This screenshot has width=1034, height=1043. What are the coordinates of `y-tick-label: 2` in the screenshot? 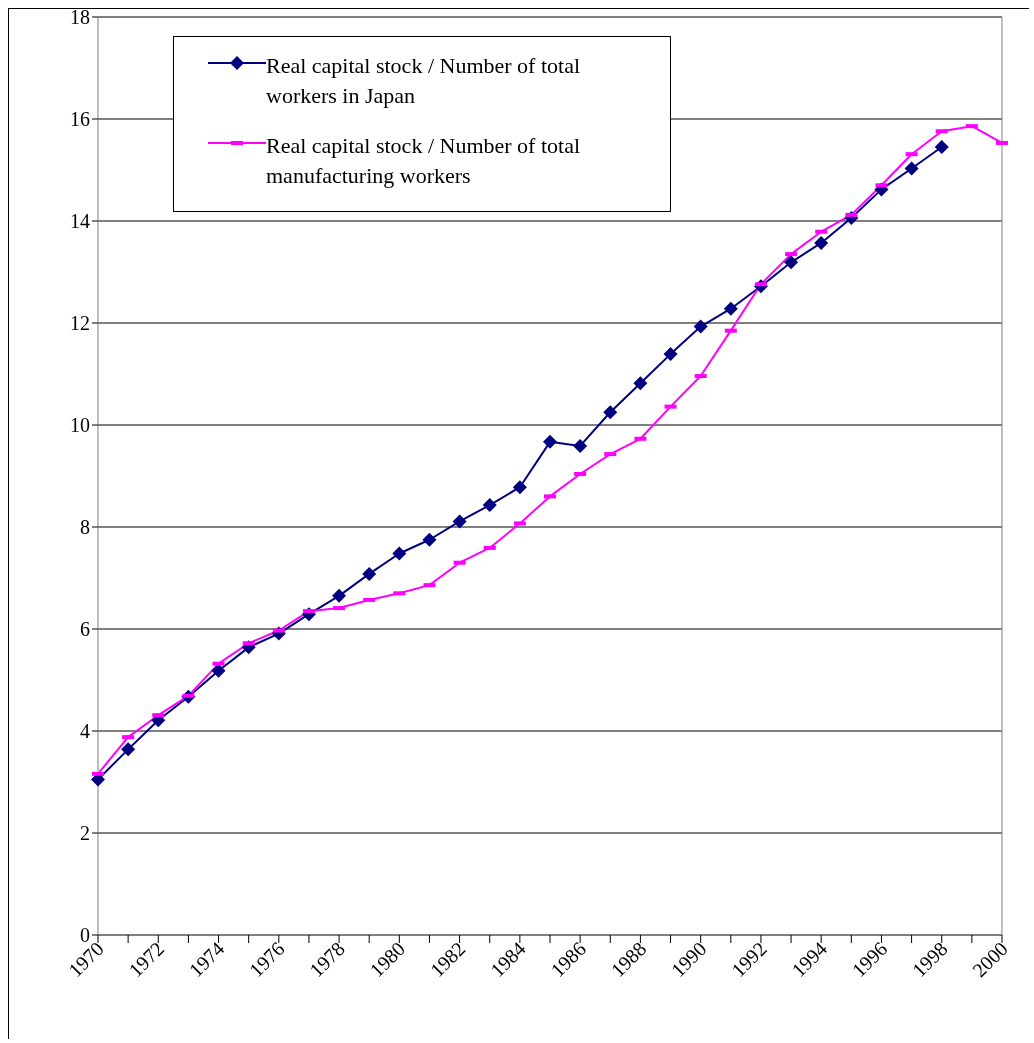 It's located at (85, 833).